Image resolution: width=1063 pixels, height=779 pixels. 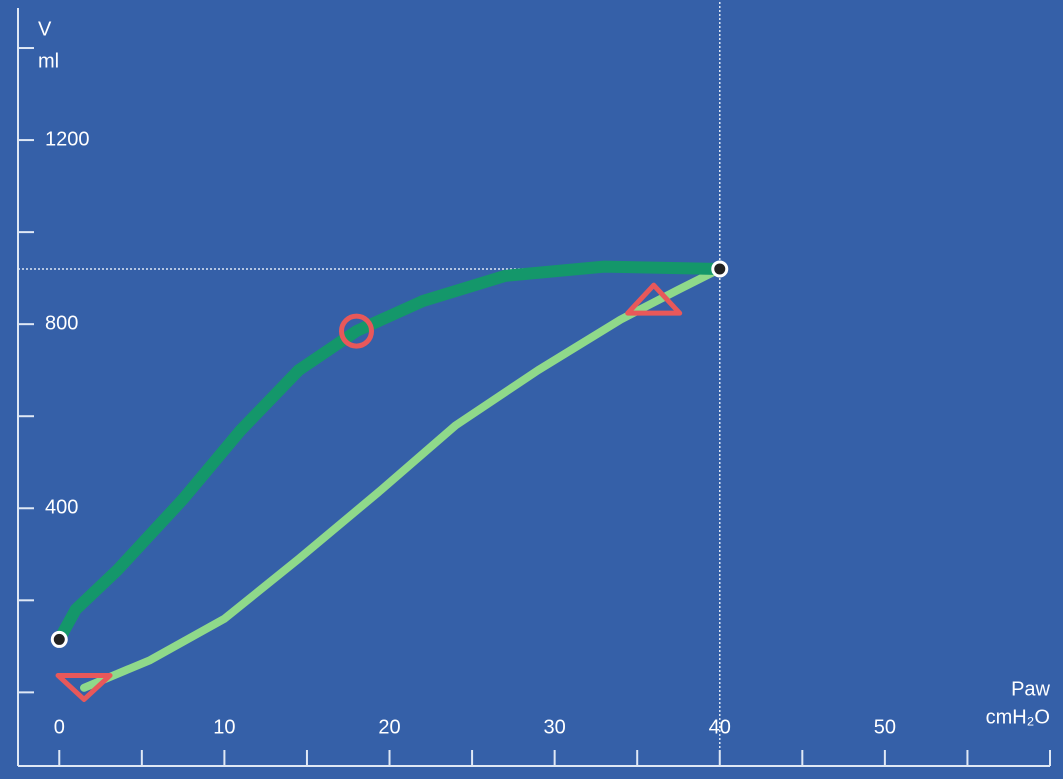 I want to click on x-tick-label: 50, so click(x=885, y=727).